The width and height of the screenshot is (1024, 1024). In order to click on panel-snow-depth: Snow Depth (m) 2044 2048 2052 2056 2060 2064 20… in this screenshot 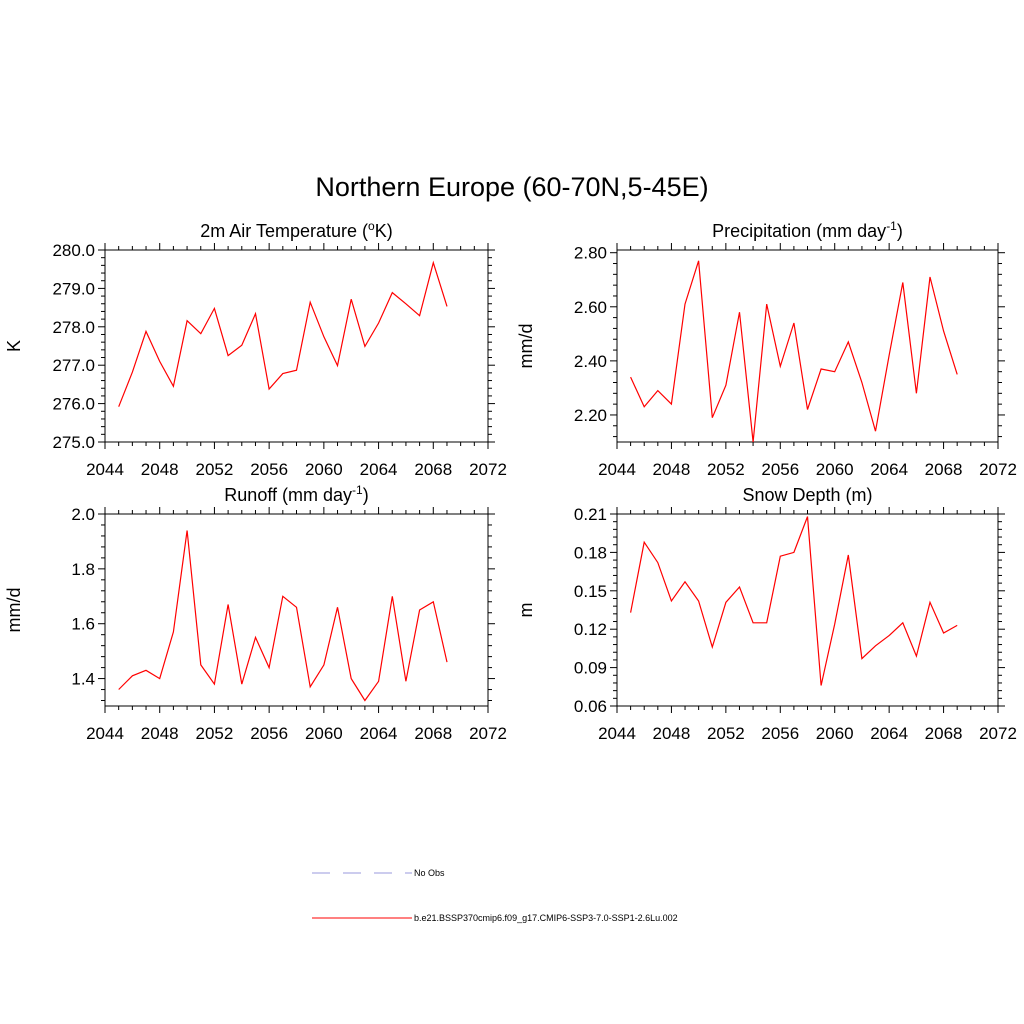, I will do `click(766, 614)`.